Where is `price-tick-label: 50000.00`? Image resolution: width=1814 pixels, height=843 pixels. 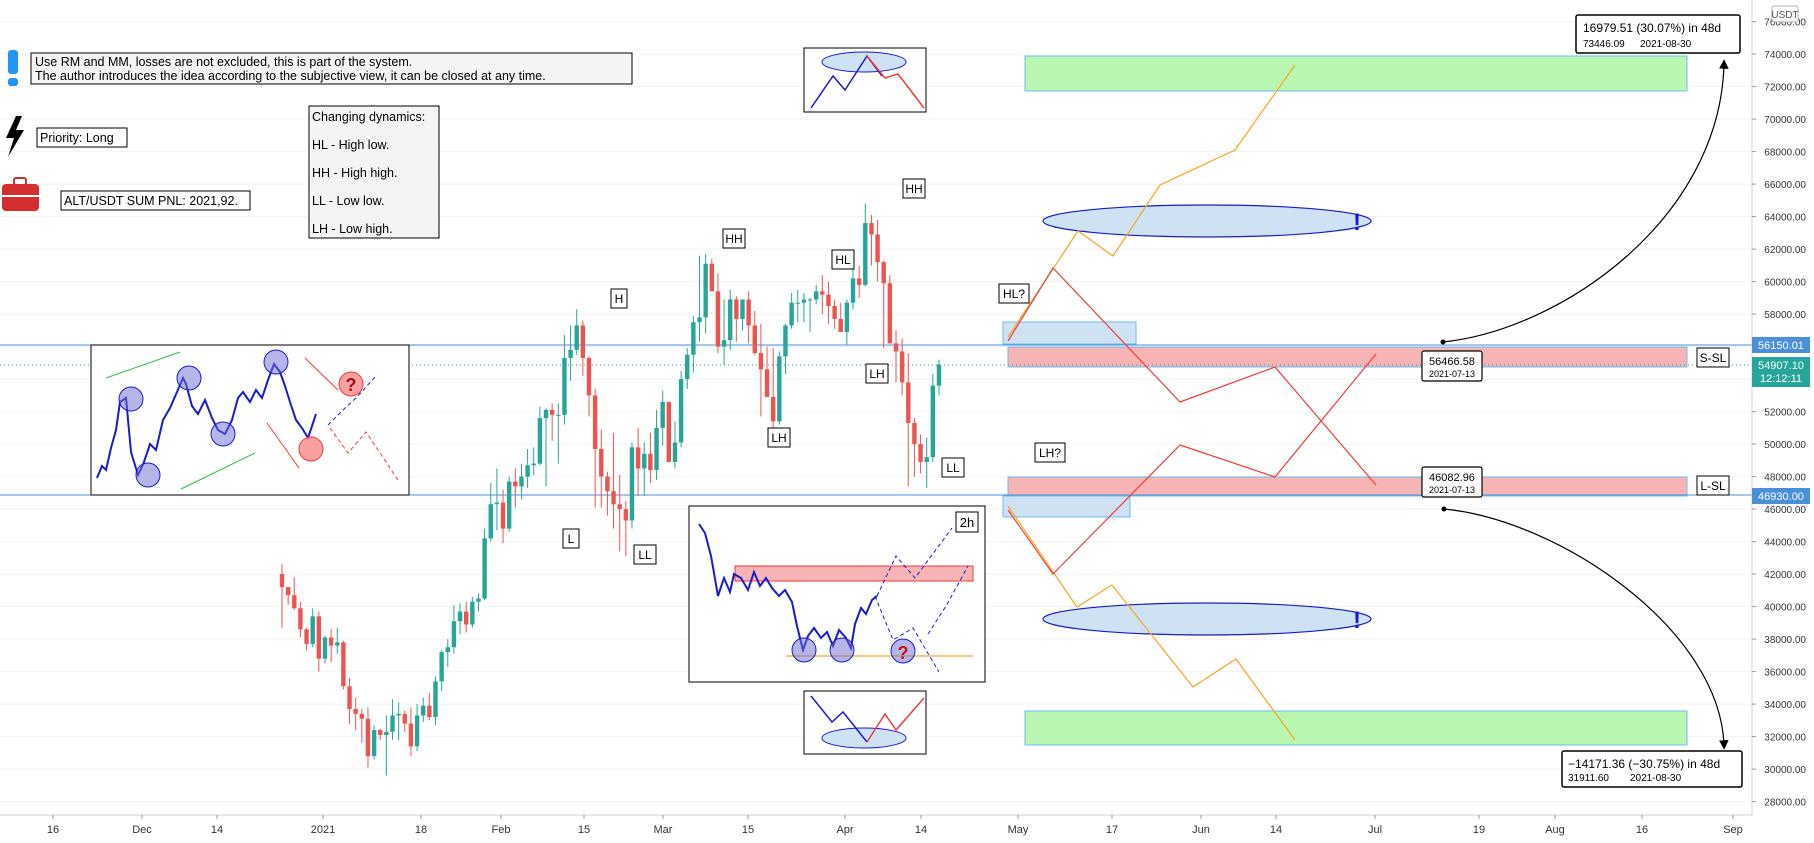 price-tick-label: 50000.00 is located at coordinates (1785, 445).